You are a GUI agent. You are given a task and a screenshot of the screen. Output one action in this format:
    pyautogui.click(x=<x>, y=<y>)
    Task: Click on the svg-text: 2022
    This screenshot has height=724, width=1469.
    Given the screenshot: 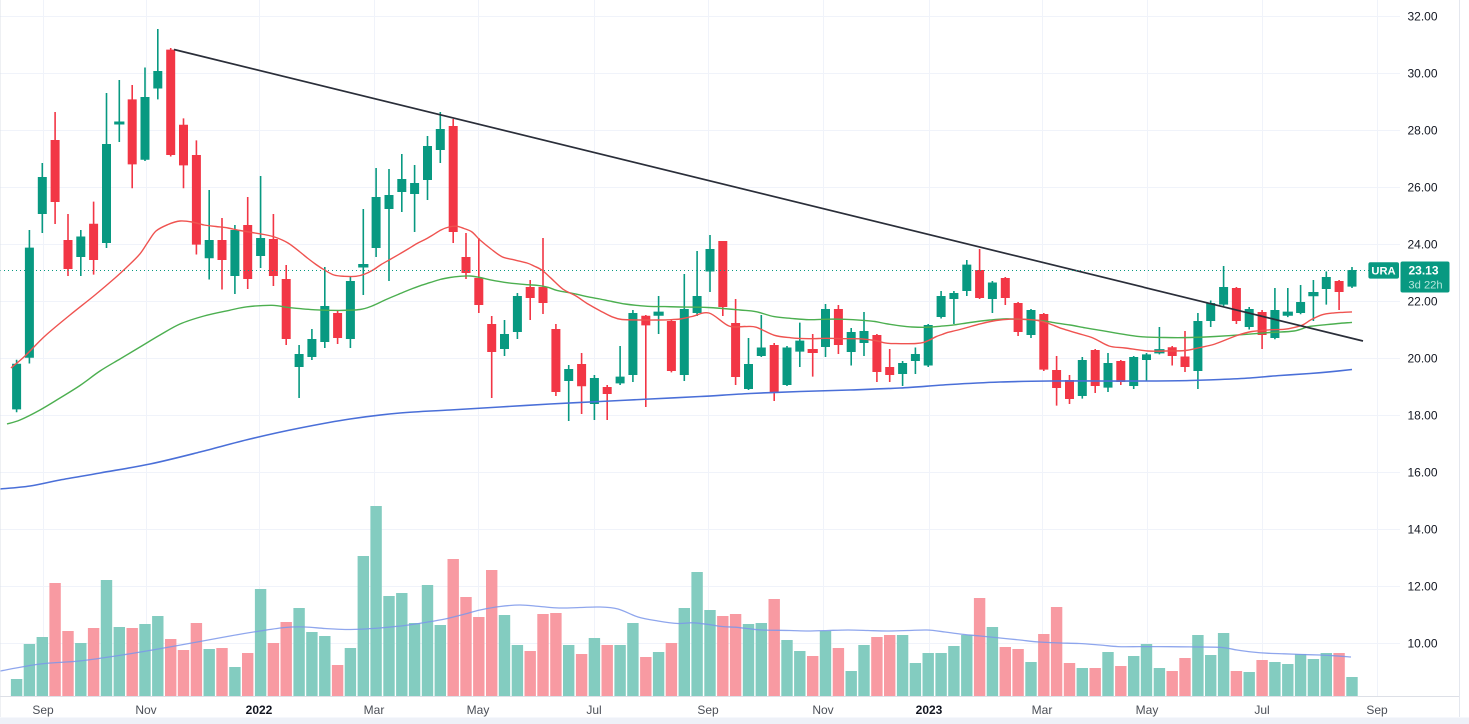 What is the action you would take?
    pyautogui.click(x=259, y=710)
    